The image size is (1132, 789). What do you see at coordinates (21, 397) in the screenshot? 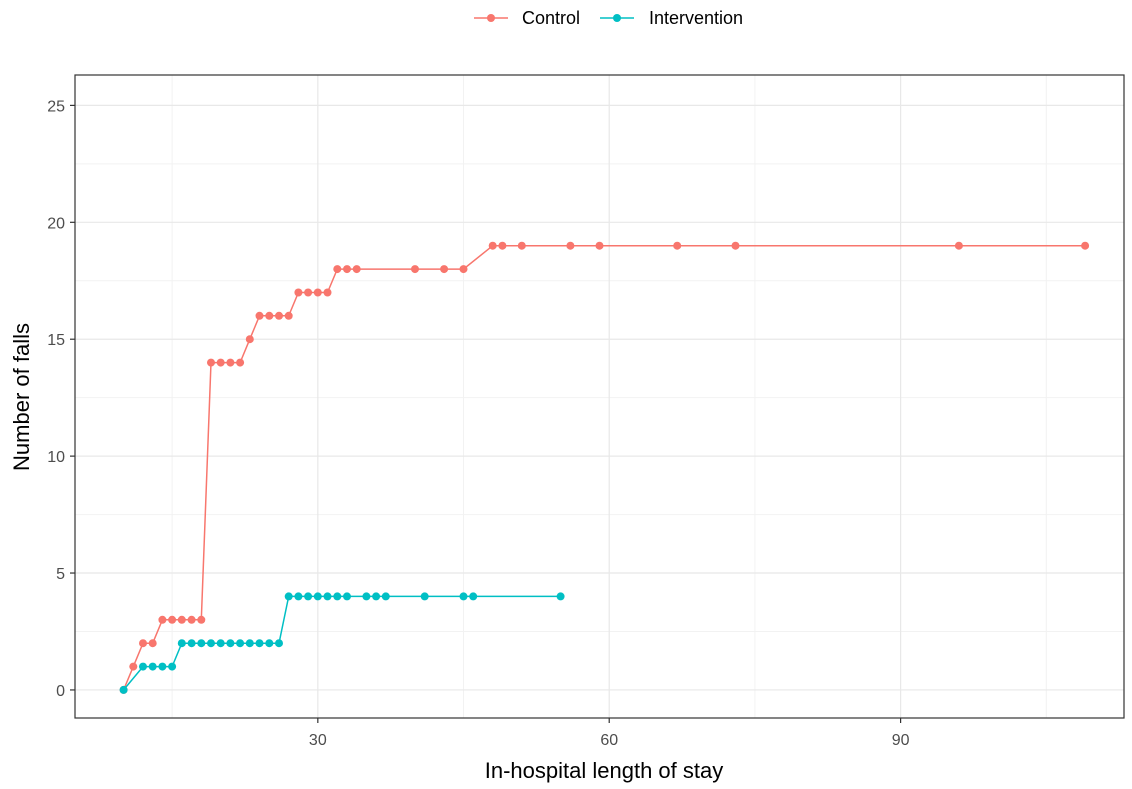
I see `y-axis-title: Number of falls` at bounding box center [21, 397].